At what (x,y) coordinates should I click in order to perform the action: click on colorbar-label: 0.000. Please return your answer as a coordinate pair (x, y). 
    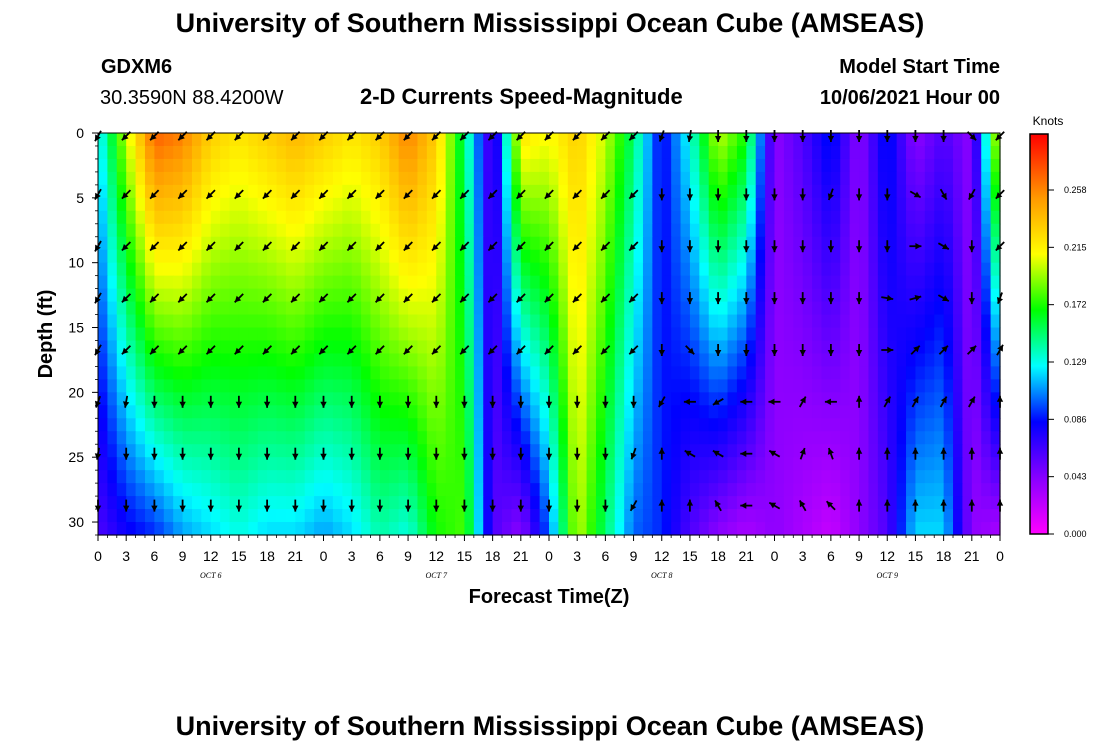
    Looking at the image, I should click on (1075, 534).